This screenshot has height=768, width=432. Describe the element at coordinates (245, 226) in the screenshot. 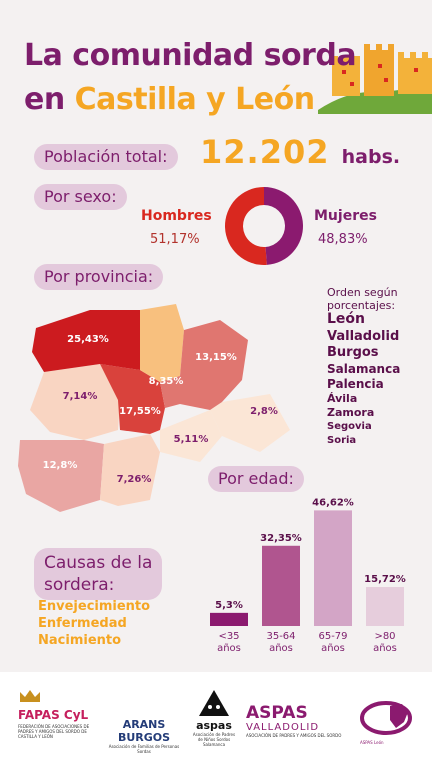

I see `donut-slice-hombres` at that location.